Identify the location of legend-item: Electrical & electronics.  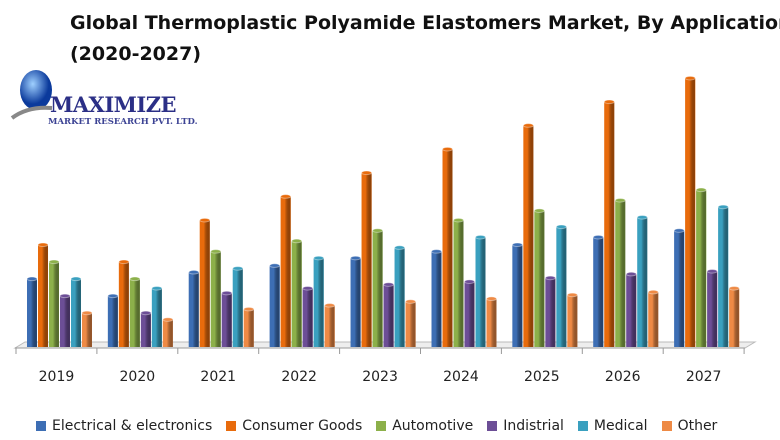
(124, 426).